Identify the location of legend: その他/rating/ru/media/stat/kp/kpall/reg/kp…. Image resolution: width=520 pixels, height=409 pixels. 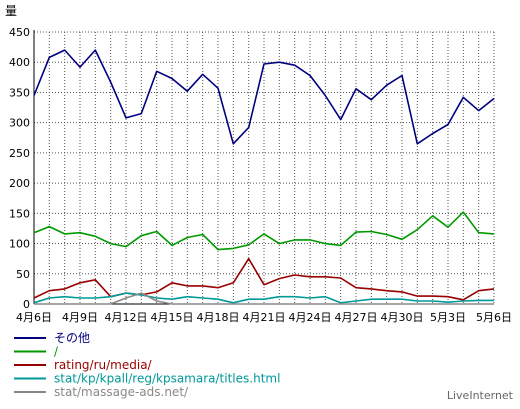
(147, 365).